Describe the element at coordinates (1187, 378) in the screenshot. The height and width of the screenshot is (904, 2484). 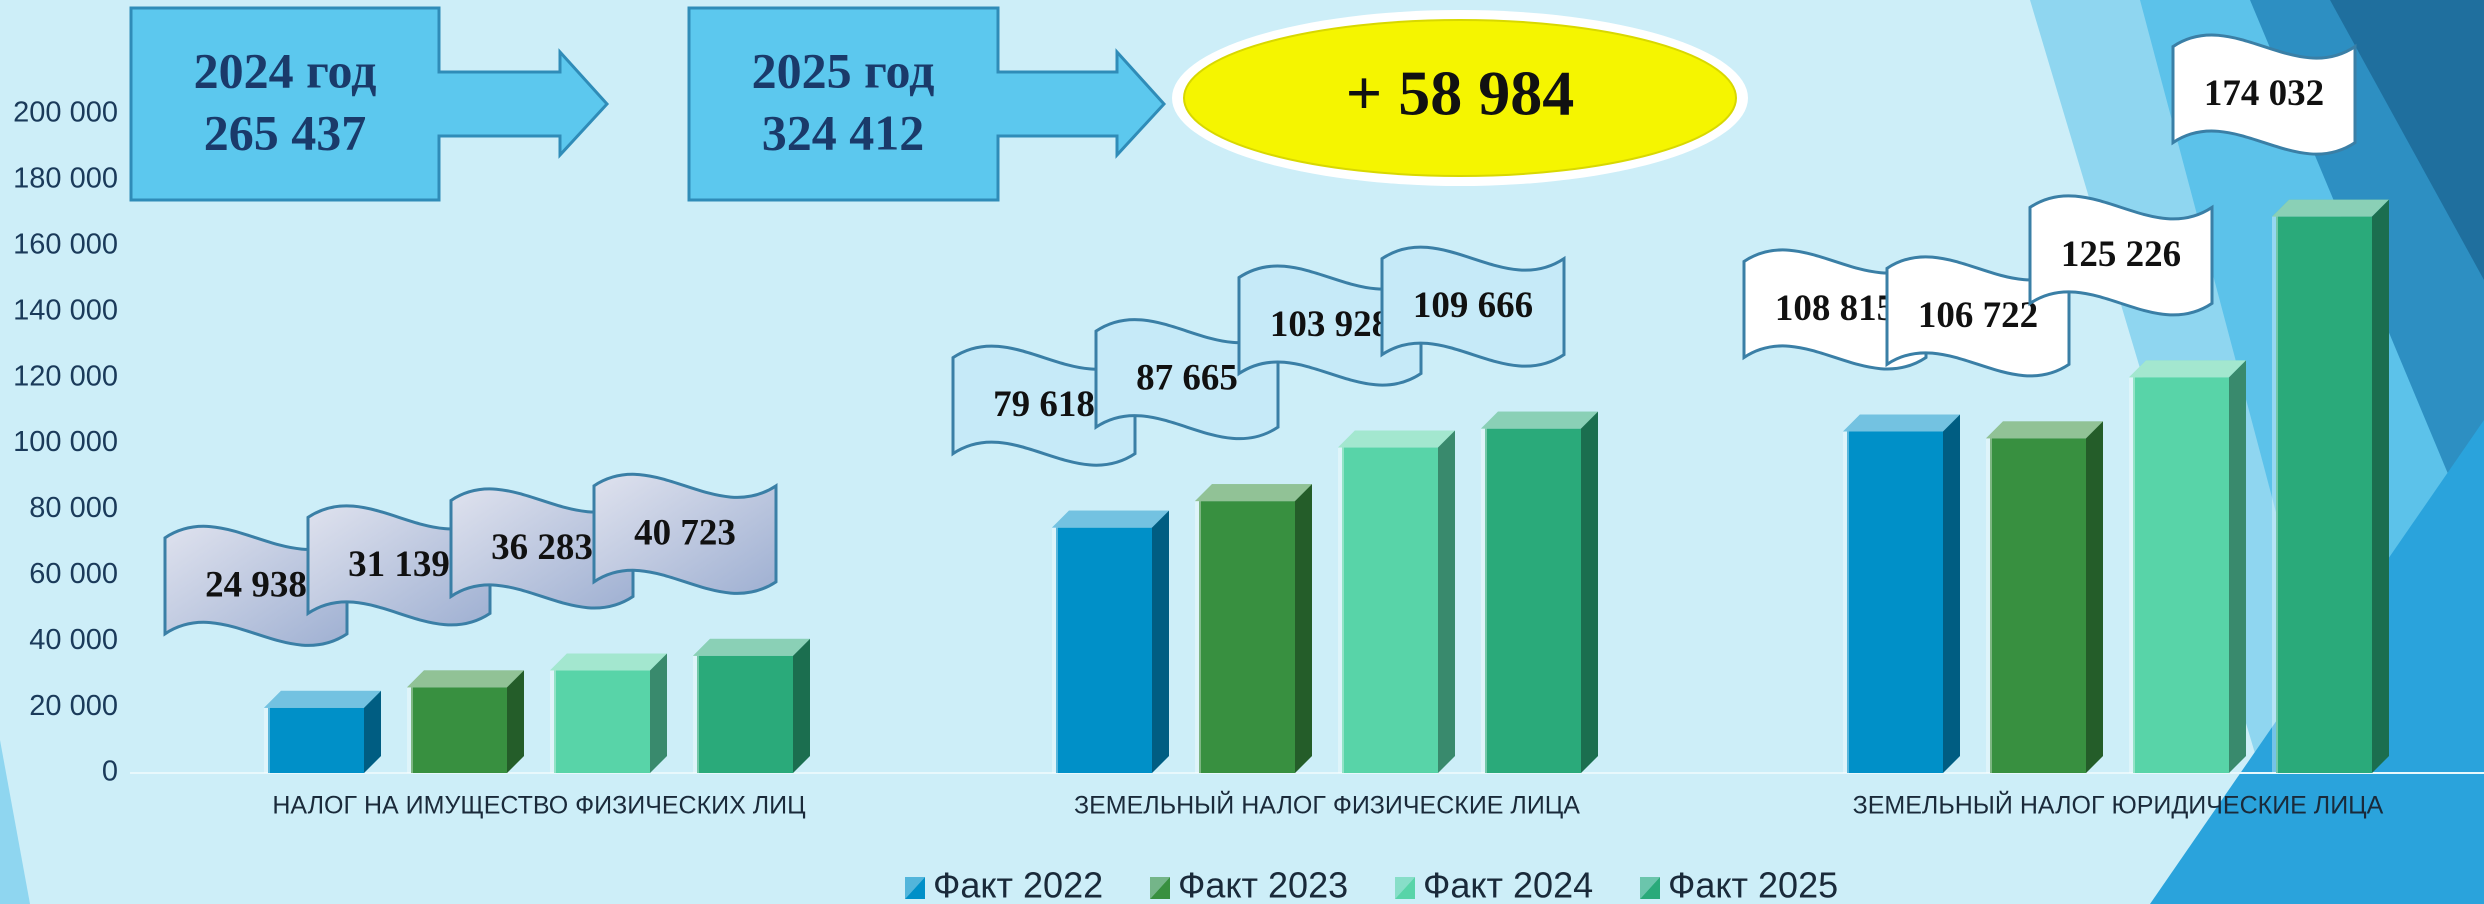
I see `data-label: 87 665` at that location.